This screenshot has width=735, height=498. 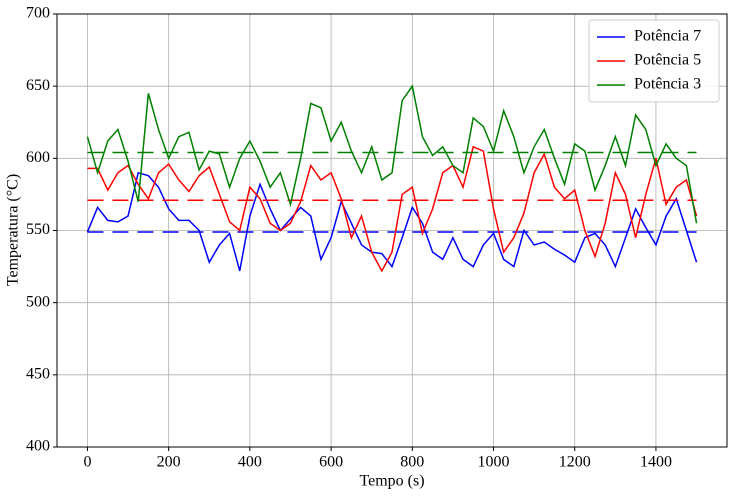 What do you see at coordinates (391, 481) in the screenshot?
I see `x-axis-label: Tempo (s)` at bounding box center [391, 481].